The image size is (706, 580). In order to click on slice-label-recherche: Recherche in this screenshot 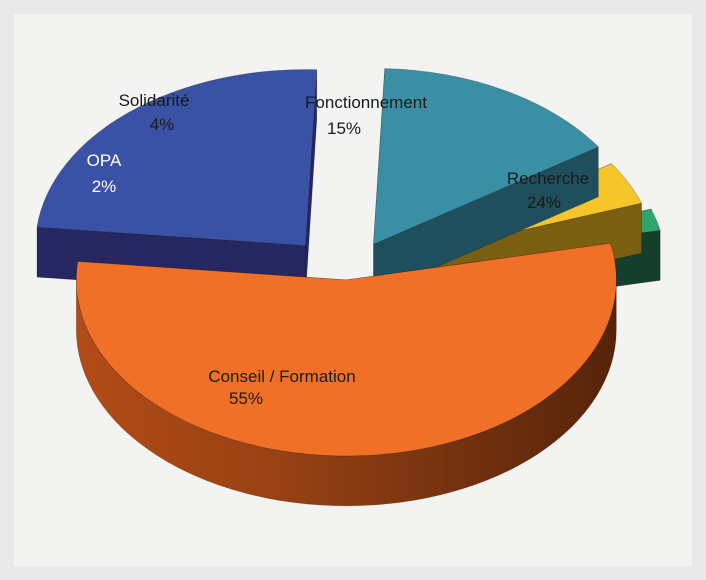, I will do `click(548, 178)`.